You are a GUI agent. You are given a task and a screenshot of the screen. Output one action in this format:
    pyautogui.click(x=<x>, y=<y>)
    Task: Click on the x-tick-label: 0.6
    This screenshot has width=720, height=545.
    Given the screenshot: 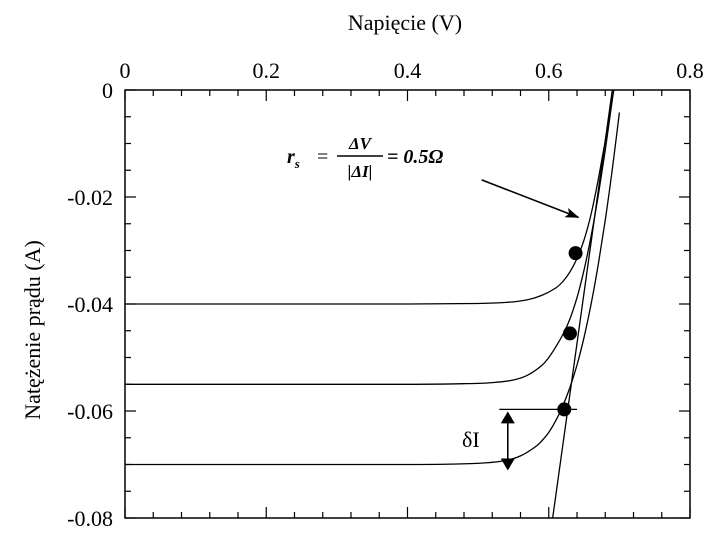 What is the action you would take?
    pyautogui.click(x=549, y=70)
    